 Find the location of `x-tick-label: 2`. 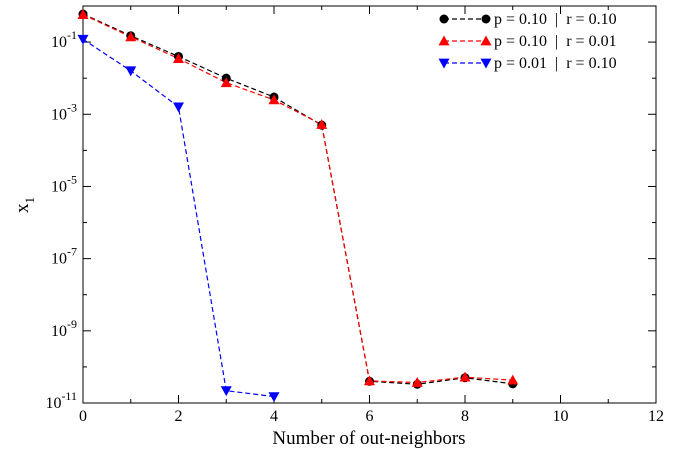

x-tick-label: 2 is located at coordinates (179, 416).